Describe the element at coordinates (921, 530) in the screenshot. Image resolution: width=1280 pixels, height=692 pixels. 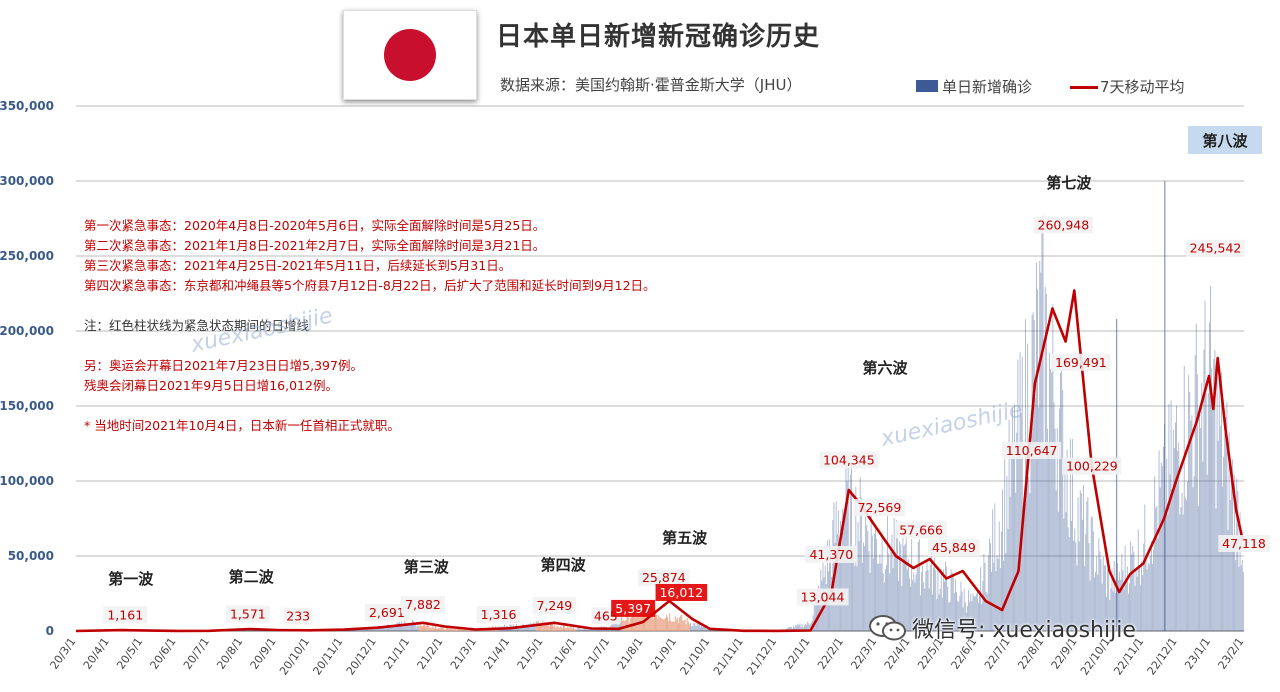
I see `data-label: 57,666` at that location.